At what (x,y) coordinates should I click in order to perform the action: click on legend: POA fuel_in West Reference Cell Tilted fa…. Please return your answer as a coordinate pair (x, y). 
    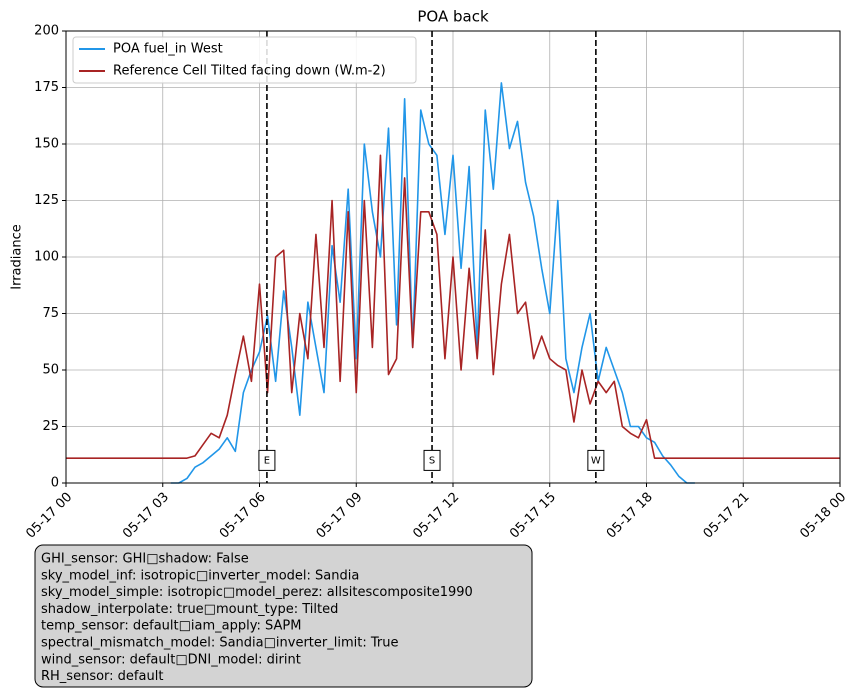
    Looking at the image, I should click on (244, 60).